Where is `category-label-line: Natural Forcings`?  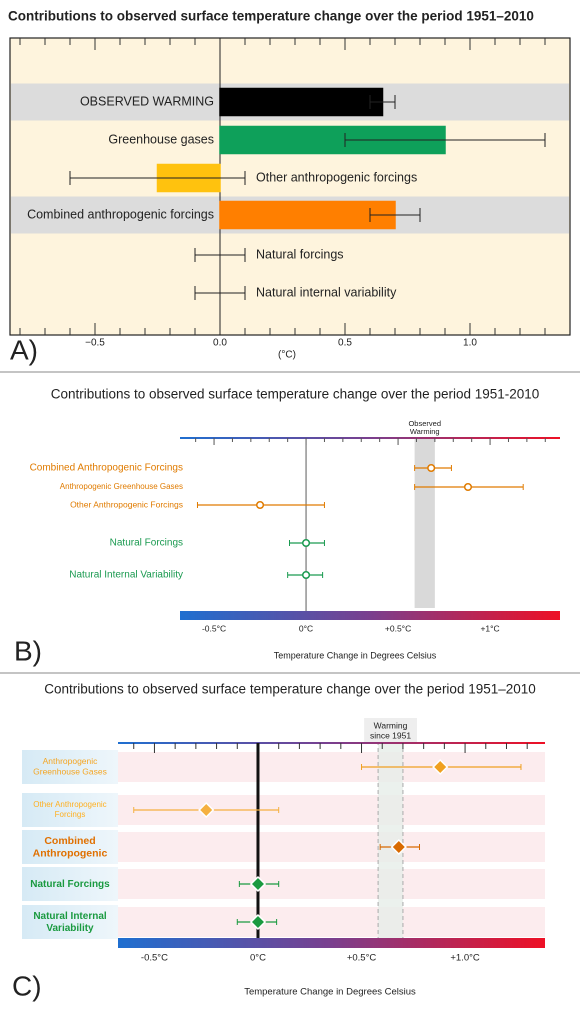 category-label-line: Natural Forcings is located at coordinates (70, 884).